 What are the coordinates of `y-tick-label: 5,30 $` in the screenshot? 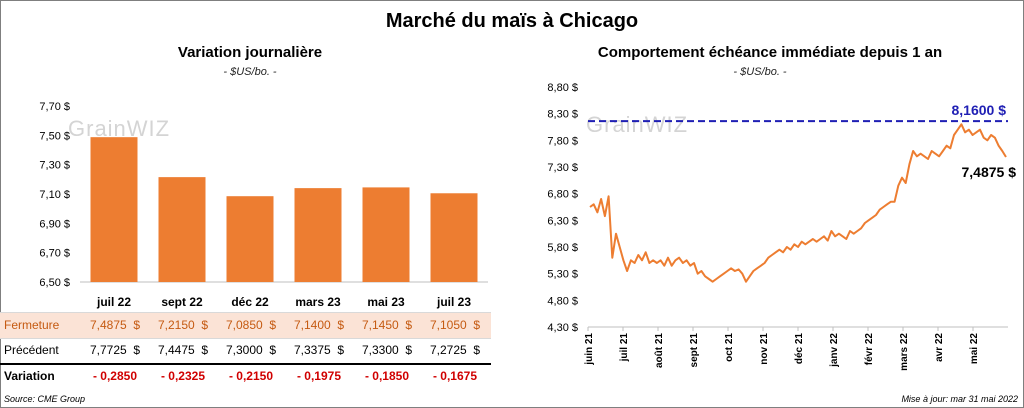 It's located at (562, 275).